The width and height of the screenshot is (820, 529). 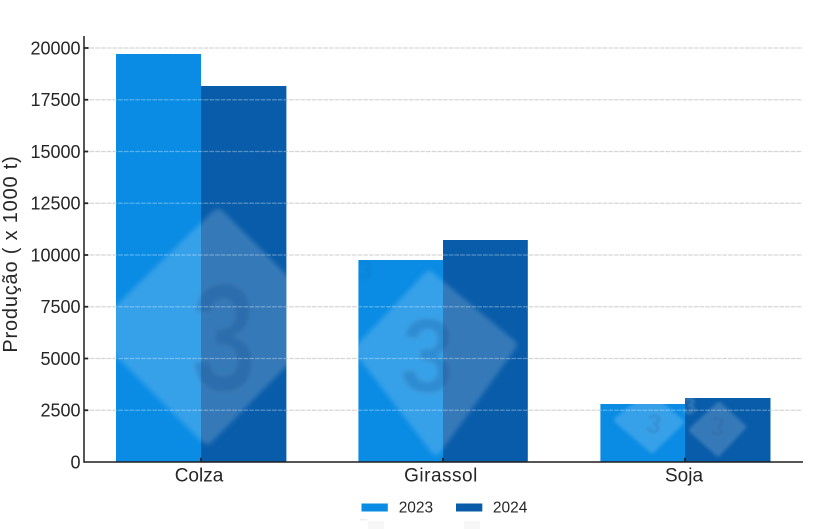 What do you see at coordinates (75, 462) in the screenshot?
I see `svg-text: 0` at bounding box center [75, 462].